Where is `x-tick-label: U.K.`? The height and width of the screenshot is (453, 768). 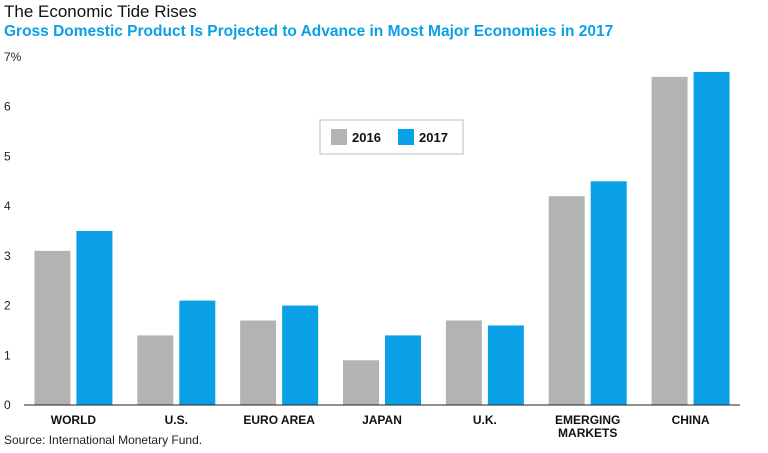 x-tick-label: U.K. is located at coordinates (485, 420).